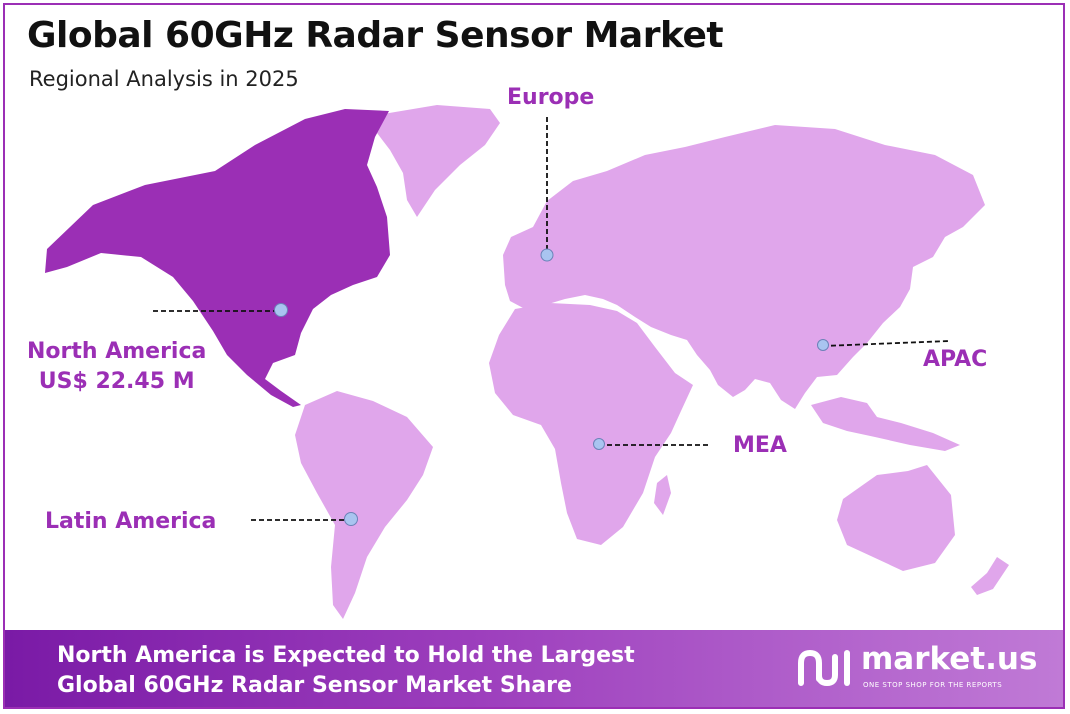 This screenshot has height=714, width=1070. Describe the element at coordinates (823, 345) in the screenshot. I see `marker-apac` at that location.